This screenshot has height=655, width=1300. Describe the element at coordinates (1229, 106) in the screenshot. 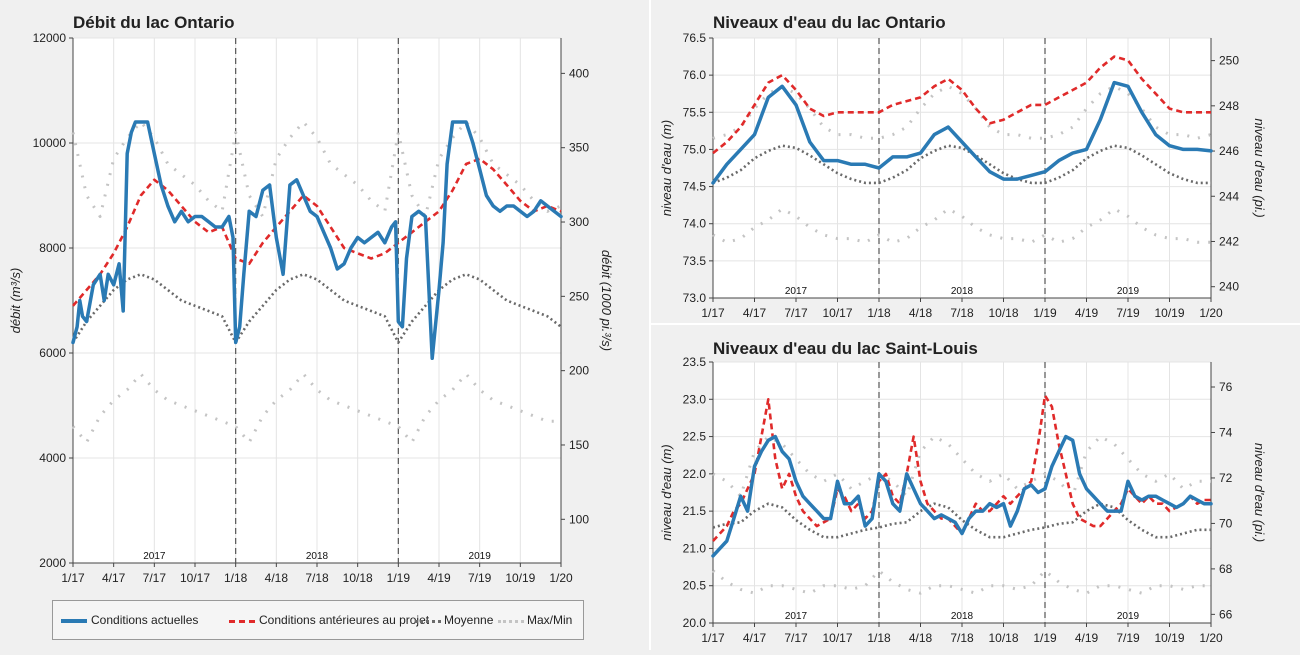

I see `ontario-ytick-right-label: 248` at that location.